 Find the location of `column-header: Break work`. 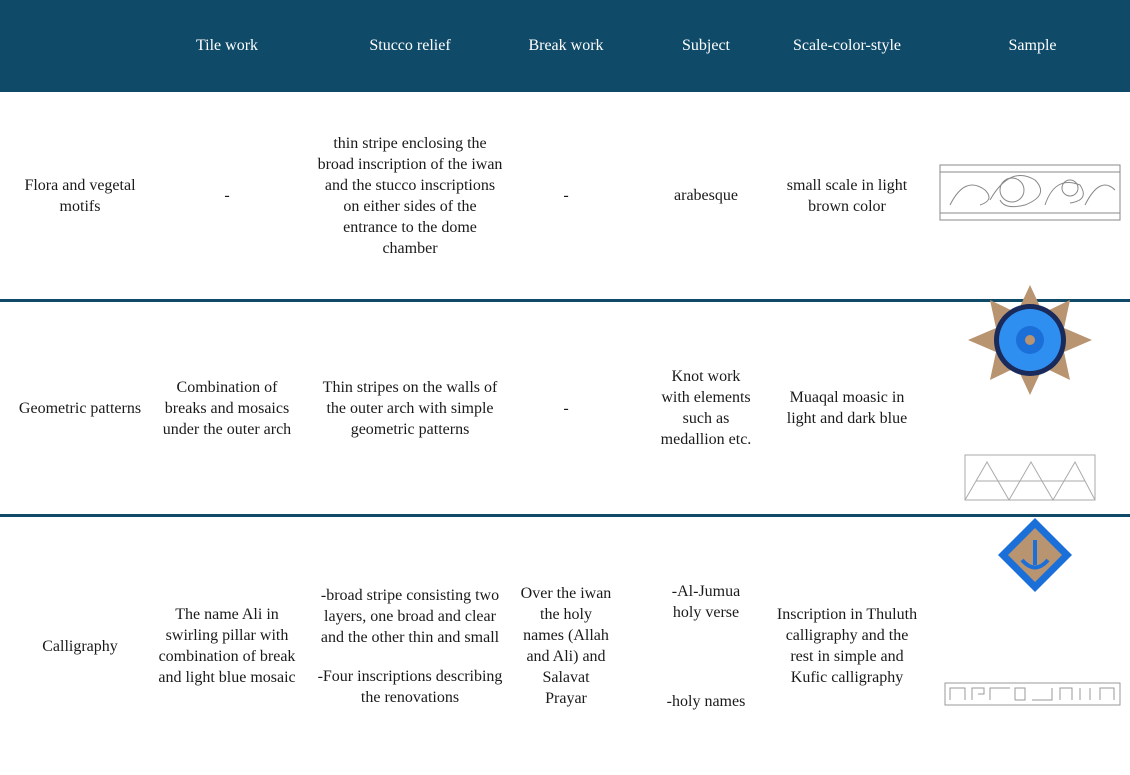

column-header: Break work is located at coordinates (566, 45).